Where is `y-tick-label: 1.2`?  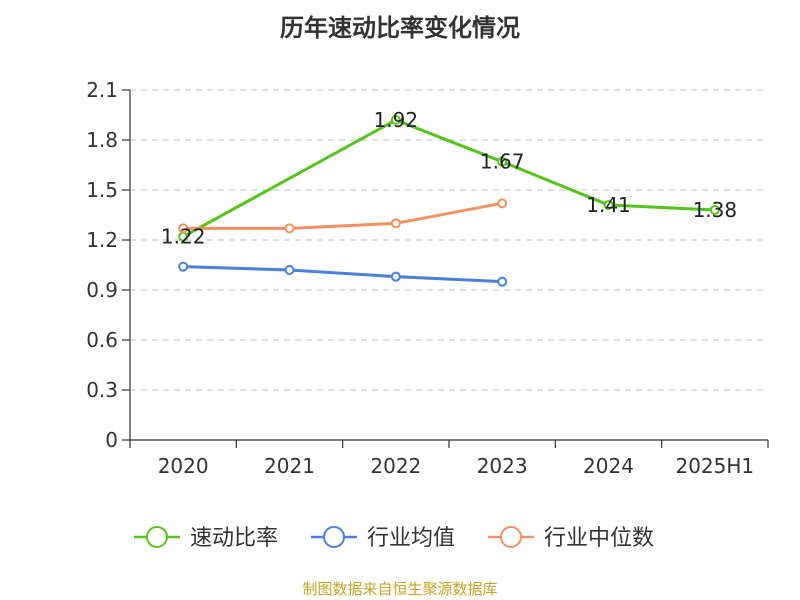 y-tick-label: 1.2 is located at coordinates (102, 240).